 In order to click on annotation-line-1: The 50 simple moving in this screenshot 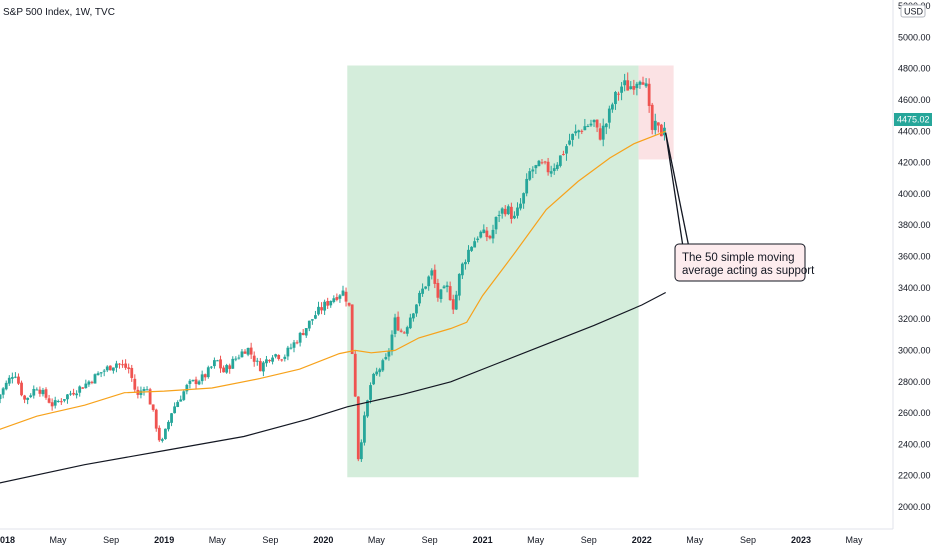, I will do `click(738, 258)`.